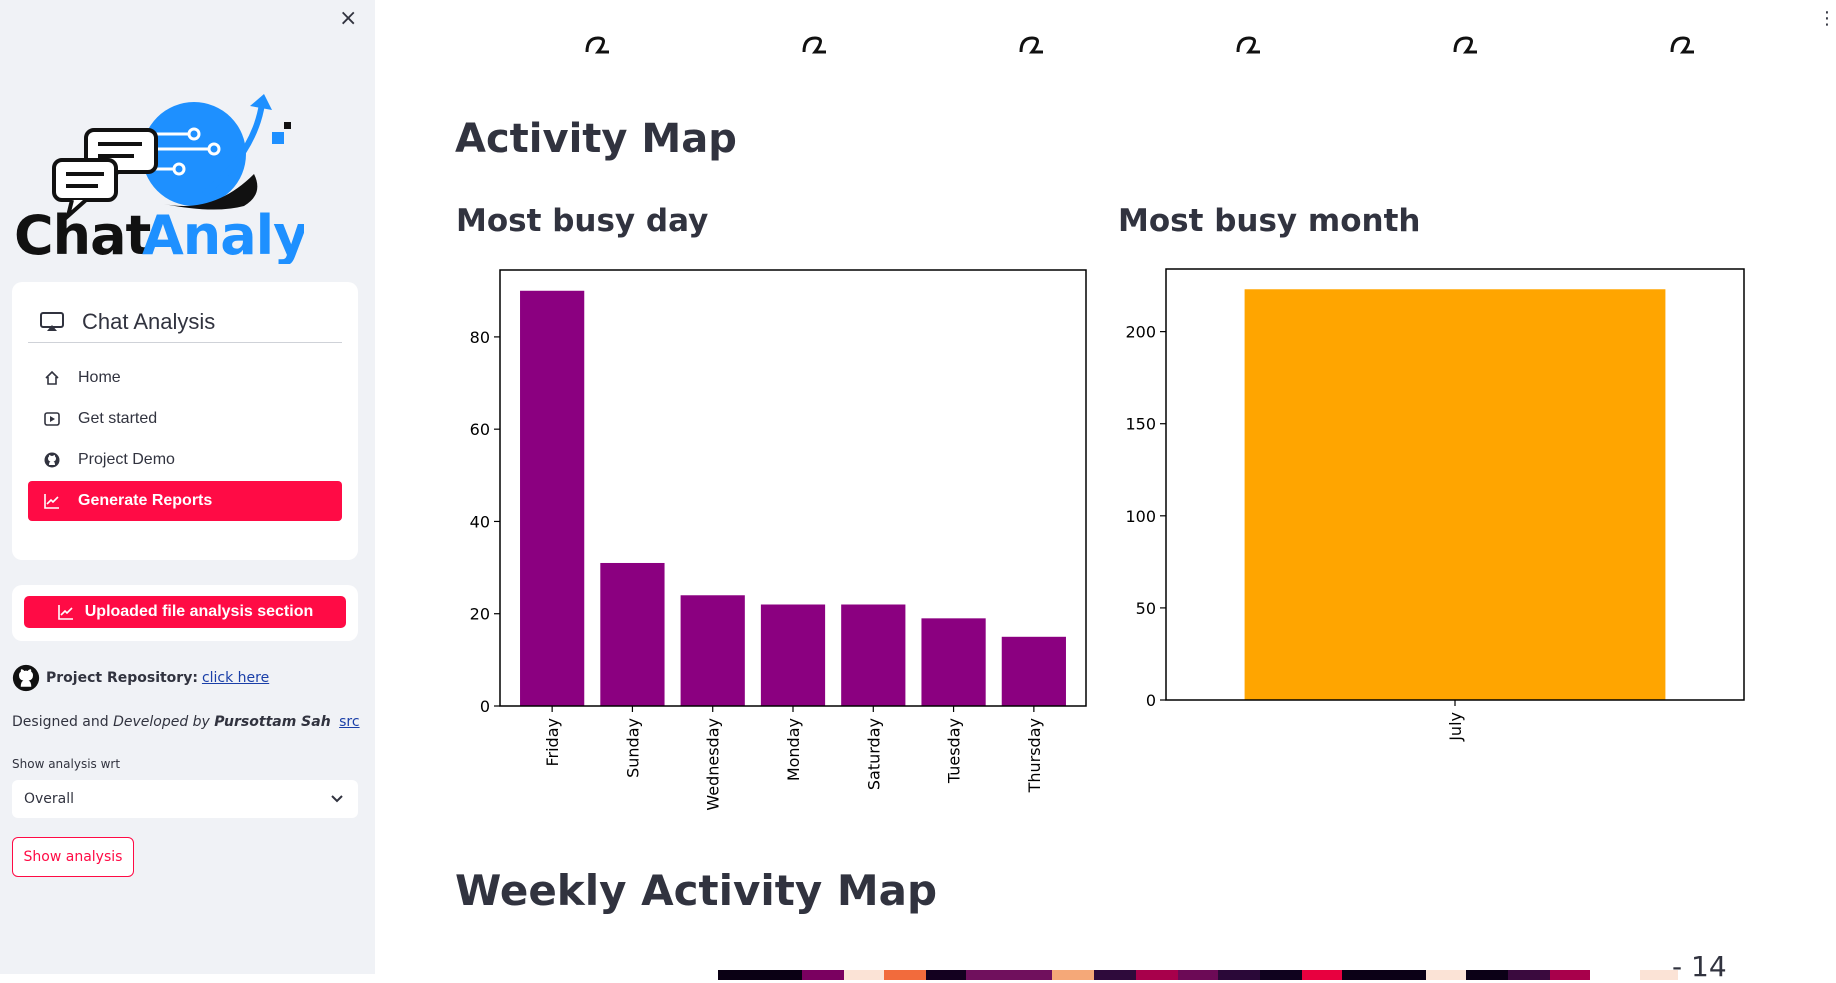  Describe the element at coordinates (223, 234) in the screenshot. I see `svg-text: Analysis` at that location.